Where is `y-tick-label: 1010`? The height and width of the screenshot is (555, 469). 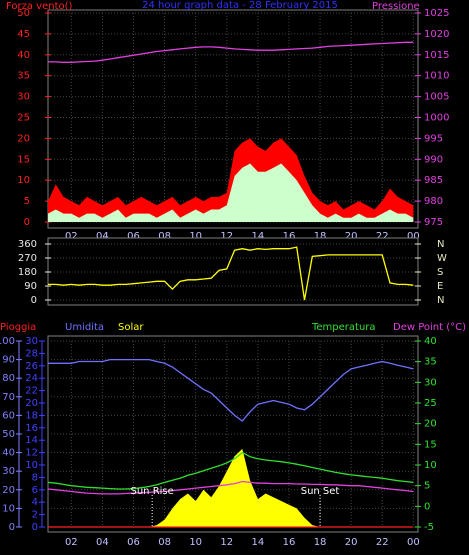 y-tick-label: 1010 is located at coordinates (436, 76).